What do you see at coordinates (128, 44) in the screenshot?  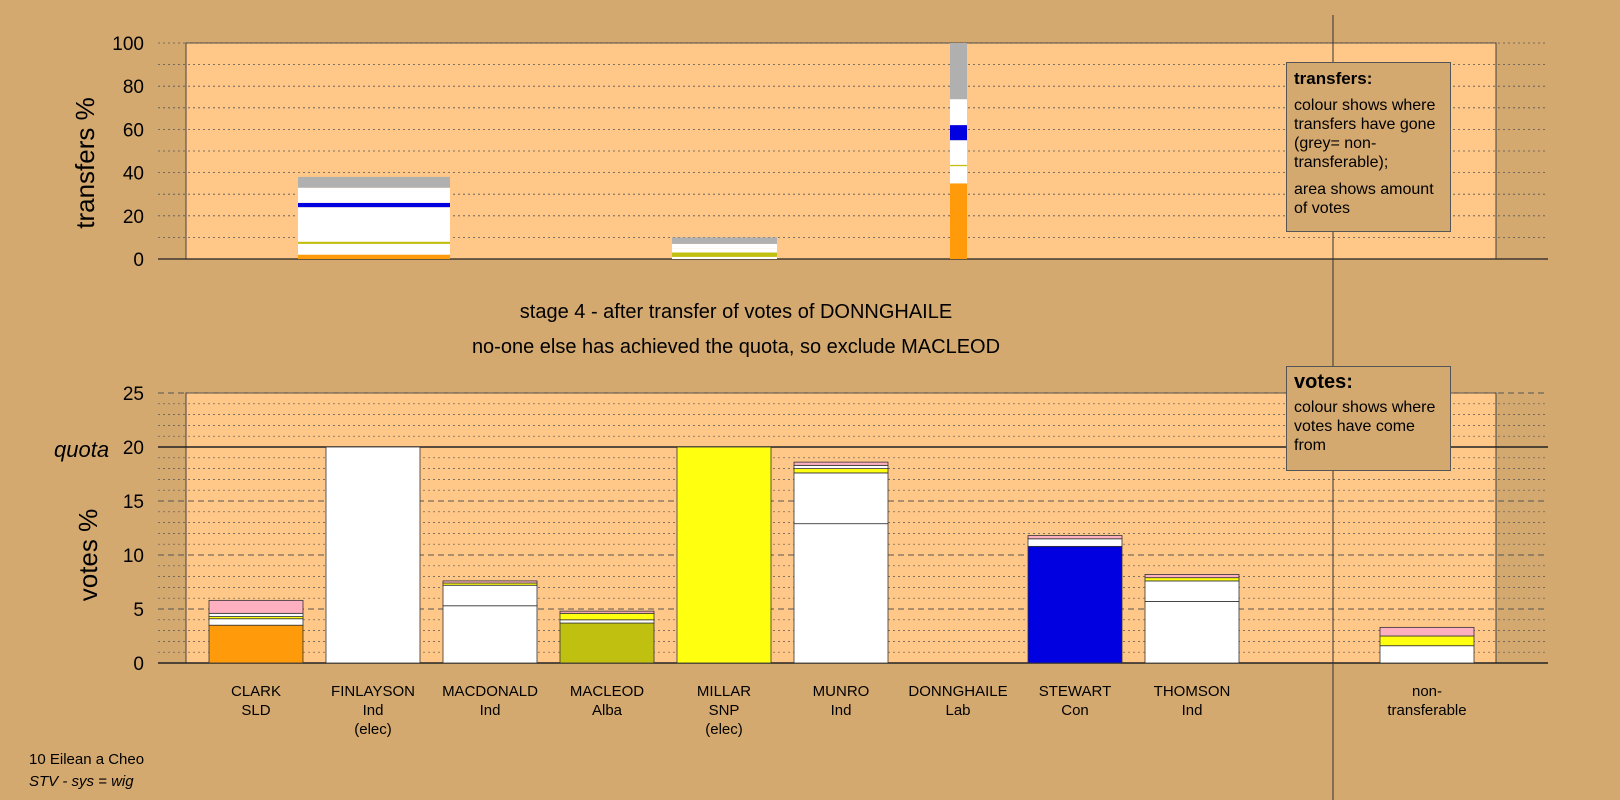 I see `transfers-y-tick-label: 100` at bounding box center [128, 44].